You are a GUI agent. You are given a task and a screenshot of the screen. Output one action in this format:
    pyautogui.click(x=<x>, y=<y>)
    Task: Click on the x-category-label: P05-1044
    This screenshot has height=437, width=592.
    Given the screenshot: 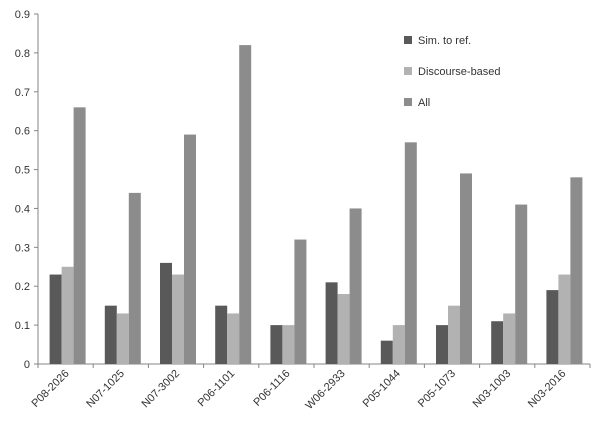 What is the action you would take?
    pyautogui.click(x=382, y=389)
    